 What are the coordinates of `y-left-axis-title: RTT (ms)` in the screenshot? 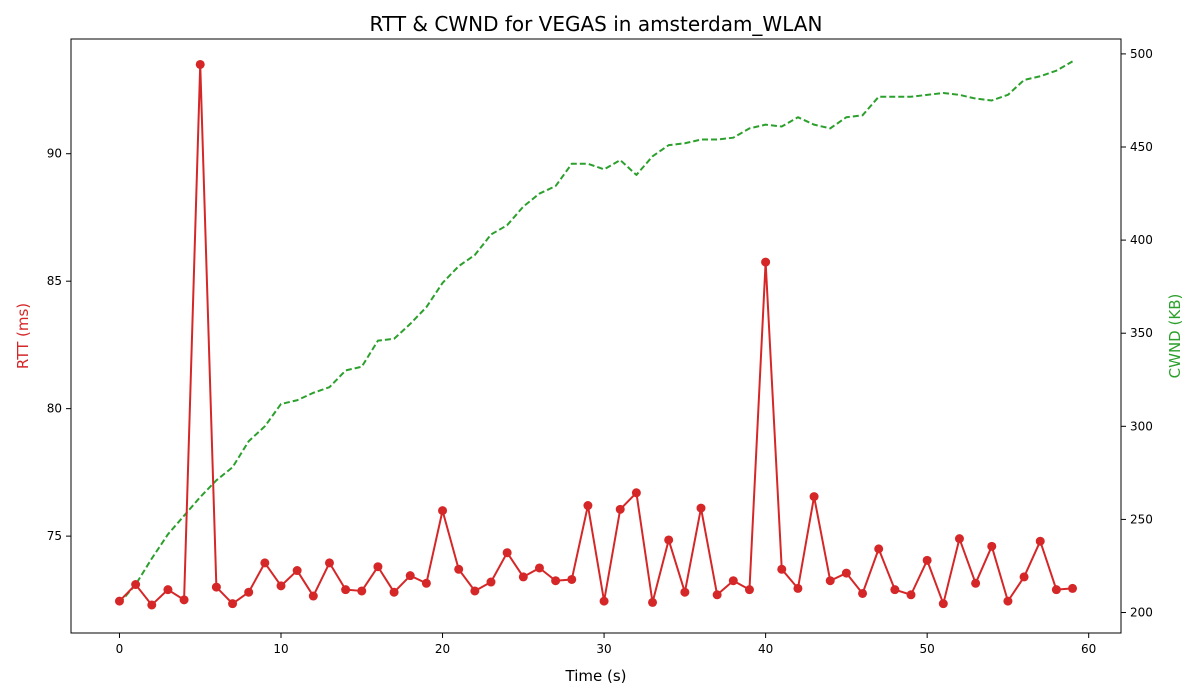 It's located at (23, 336).